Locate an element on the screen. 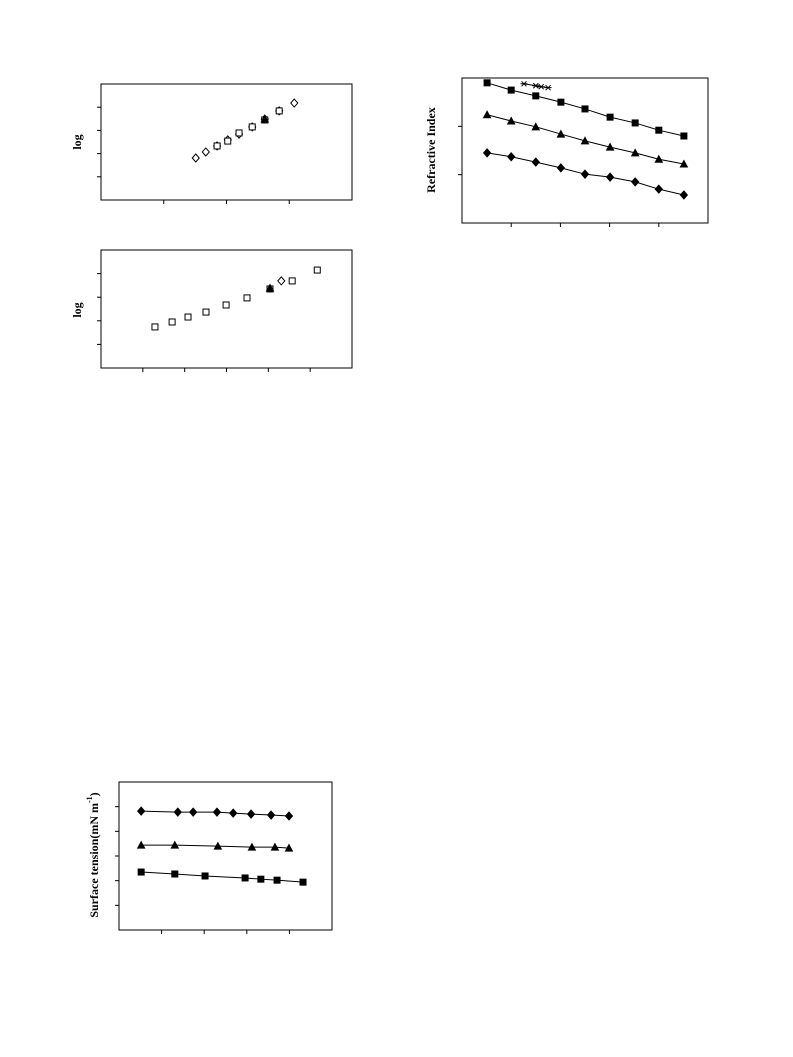 The width and height of the screenshot is (793, 1057). y-axis-label: Surface tension(mN m-1) is located at coordinates (93, 854).